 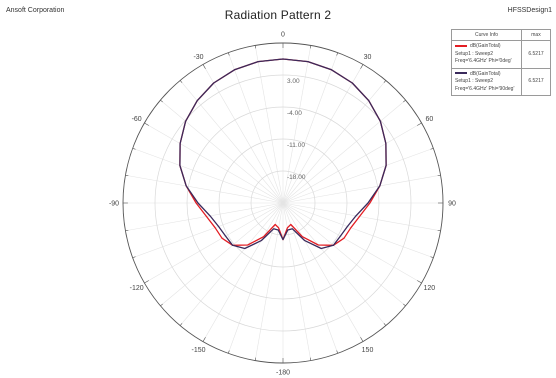 I want to click on legend-entry-freq: Freq='6.4GHz' Phi='90deg', so click(x=485, y=88).